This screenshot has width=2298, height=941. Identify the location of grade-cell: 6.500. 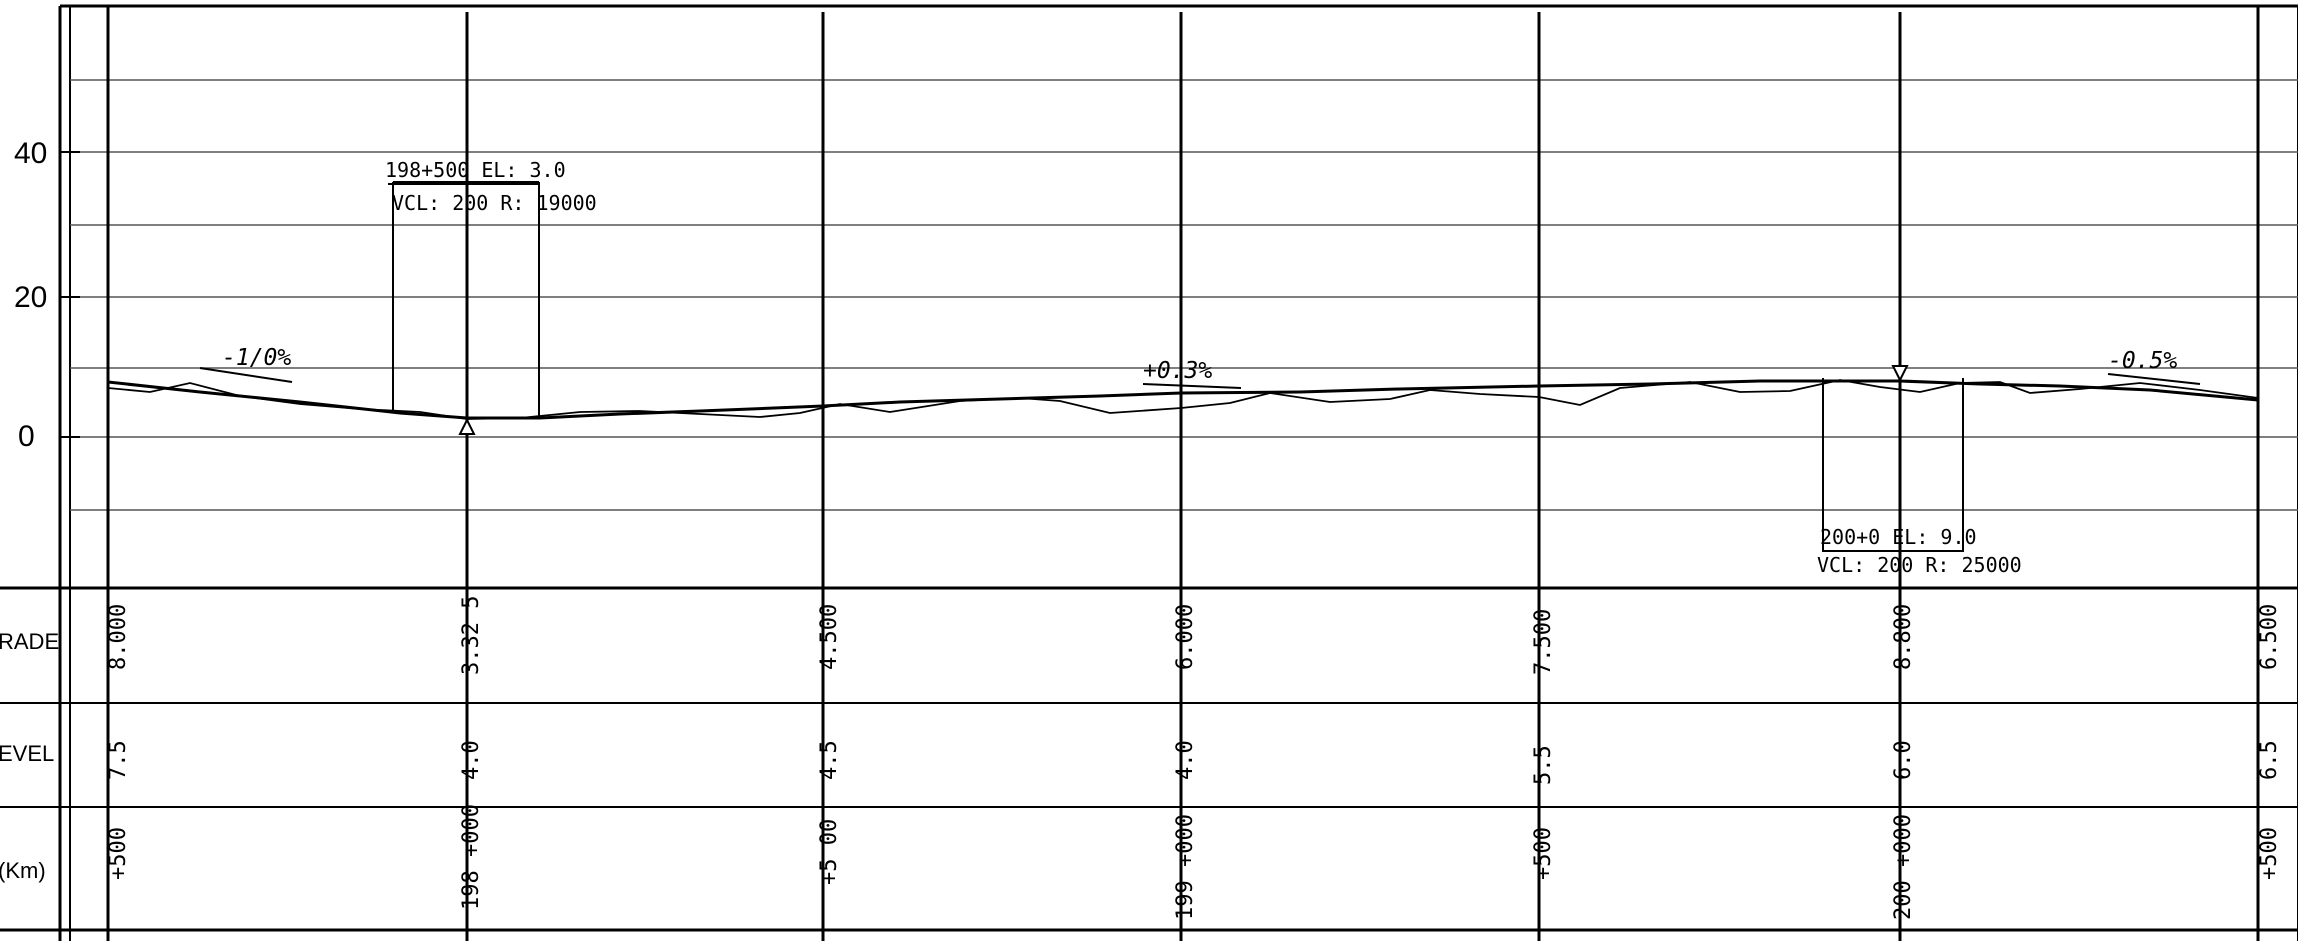
(2269, 637).